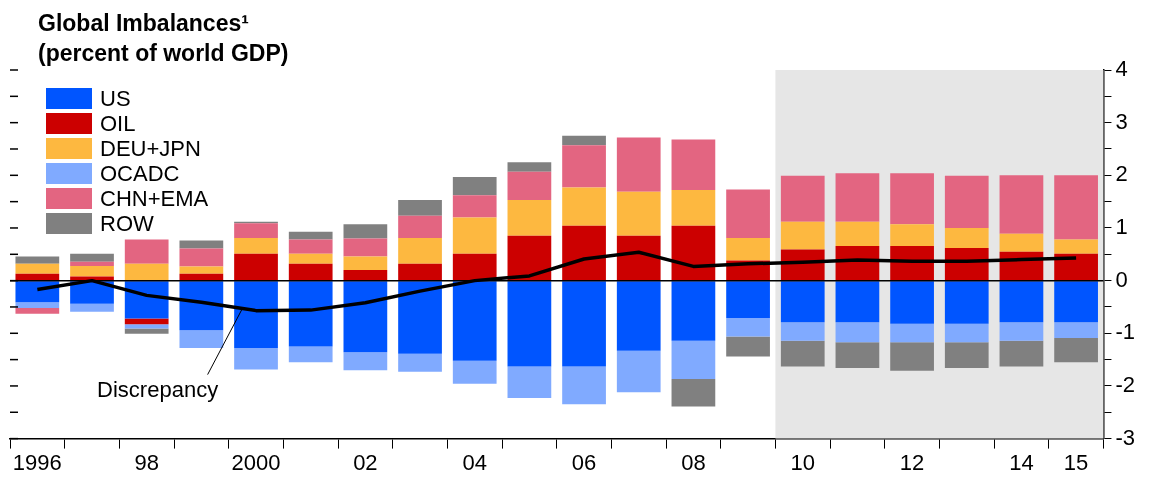 Image resolution: width=1151 pixels, height=487 pixels. What do you see at coordinates (37, 462) in the screenshot?
I see `x-tick-label: 1996` at bounding box center [37, 462].